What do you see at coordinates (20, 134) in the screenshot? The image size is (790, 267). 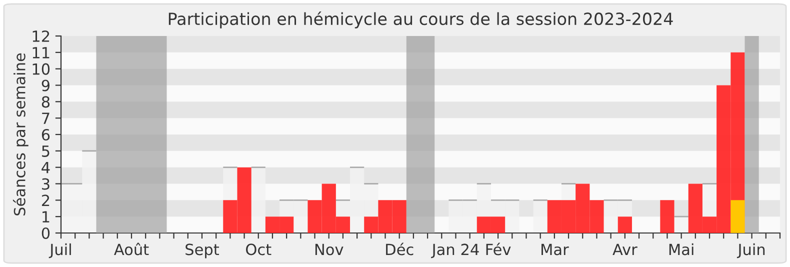 I see `y-axis-title: Séances par semaine` at bounding box center [20, 134].